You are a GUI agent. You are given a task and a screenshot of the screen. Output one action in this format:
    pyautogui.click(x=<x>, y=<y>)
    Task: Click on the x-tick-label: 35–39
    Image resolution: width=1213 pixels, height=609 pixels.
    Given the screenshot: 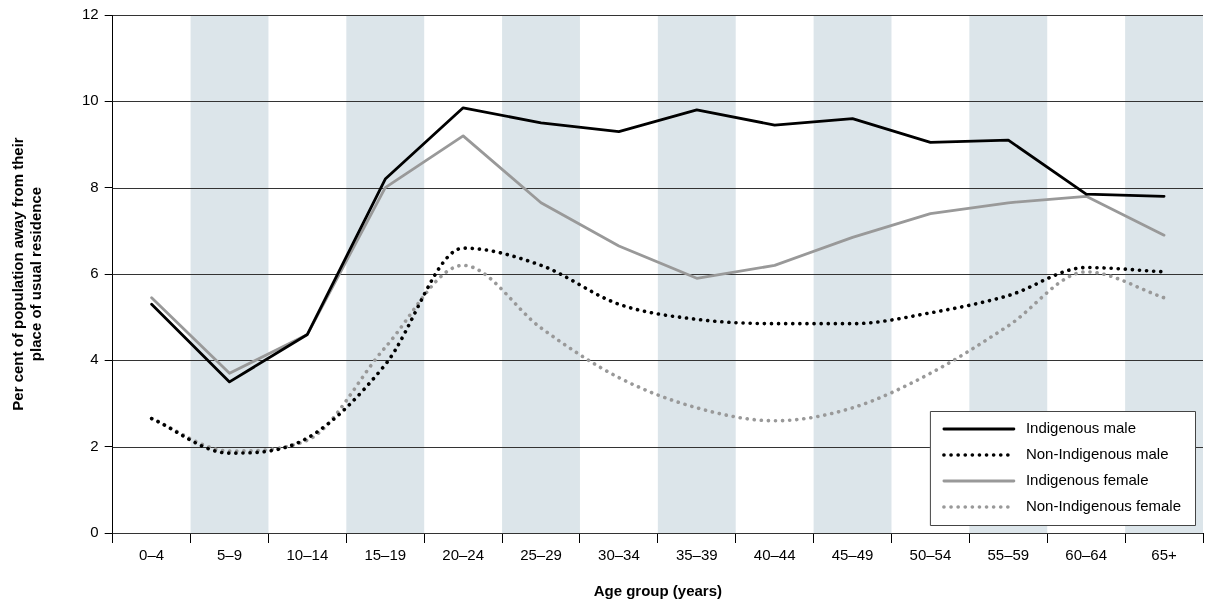 What is the action you would take?
    pyautogui.click(x=696, y=555)
    